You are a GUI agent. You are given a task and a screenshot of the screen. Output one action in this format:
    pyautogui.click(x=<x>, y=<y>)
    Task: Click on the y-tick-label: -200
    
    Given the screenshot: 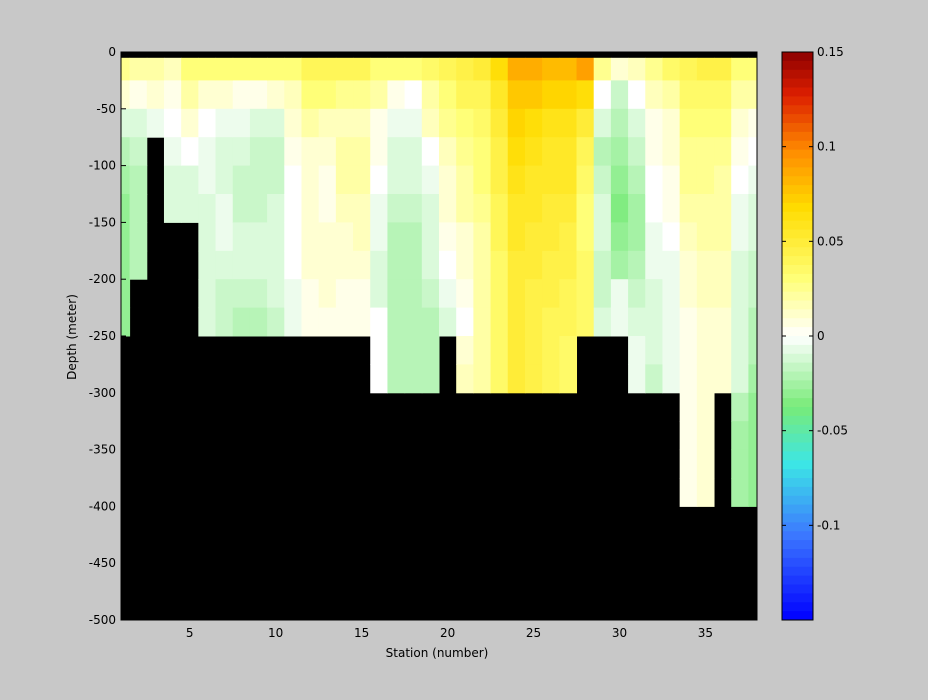 What is the action you would take?
    pyautogui.click(x=102, y=279)
    